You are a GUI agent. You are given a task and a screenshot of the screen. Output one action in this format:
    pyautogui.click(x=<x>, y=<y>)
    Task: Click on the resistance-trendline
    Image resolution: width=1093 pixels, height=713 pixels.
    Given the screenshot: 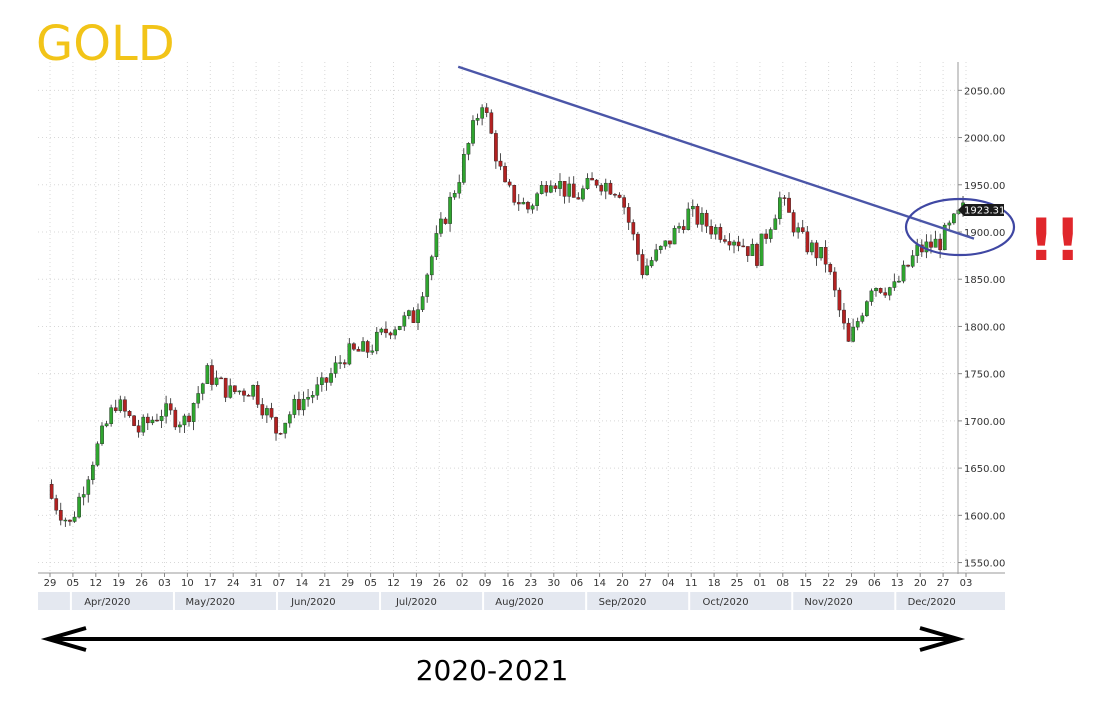 What is the action you would take?
    pyautogui.click(x=716, y=152)
    